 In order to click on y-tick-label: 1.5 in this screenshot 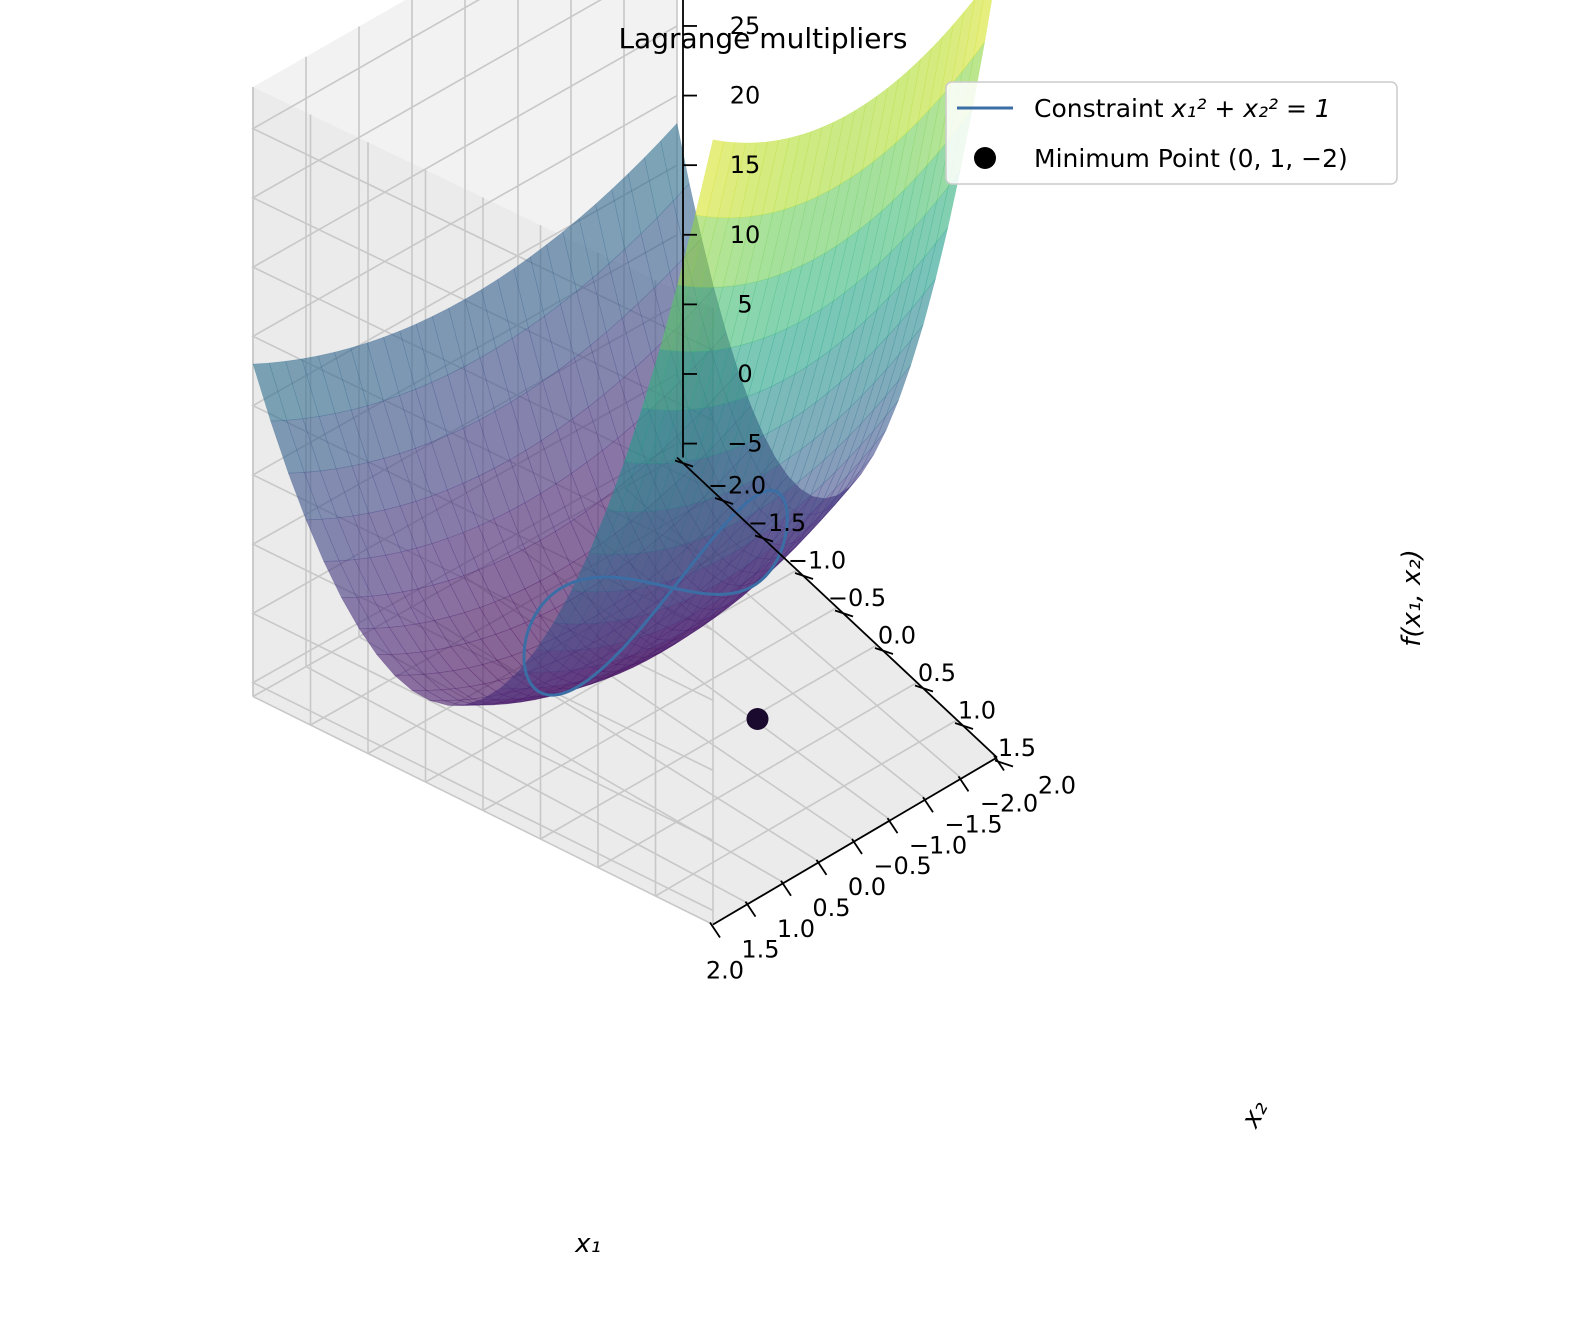, I will do `click(1017, 748)`.